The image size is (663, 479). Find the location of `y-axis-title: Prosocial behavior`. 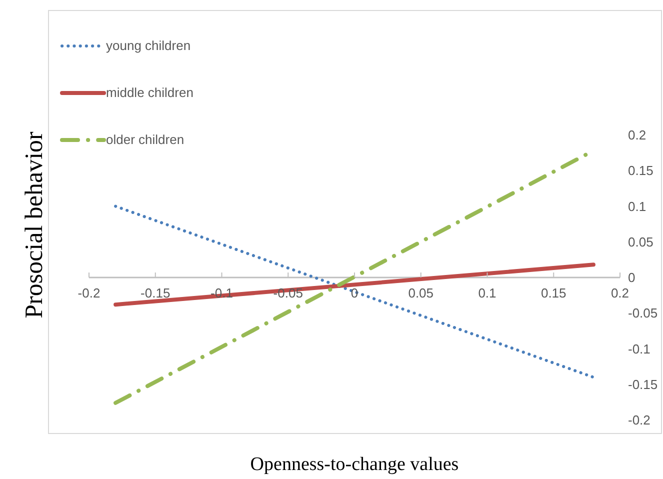

y-axis-title: Prosocial behavior is located at coordinates (35, 225).